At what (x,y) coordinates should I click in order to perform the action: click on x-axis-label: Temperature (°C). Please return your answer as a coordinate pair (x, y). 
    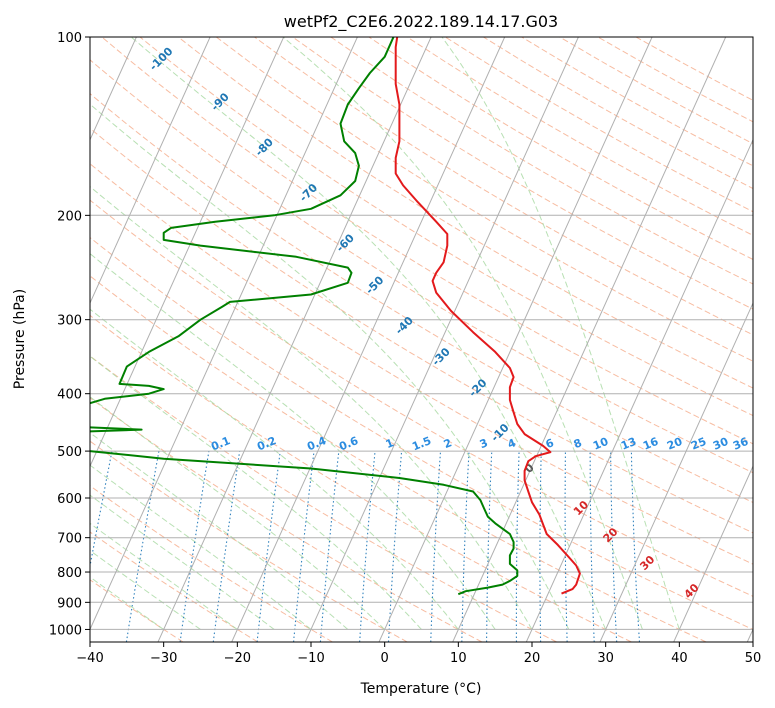
    Looking at the image, I should click on (421, 689).